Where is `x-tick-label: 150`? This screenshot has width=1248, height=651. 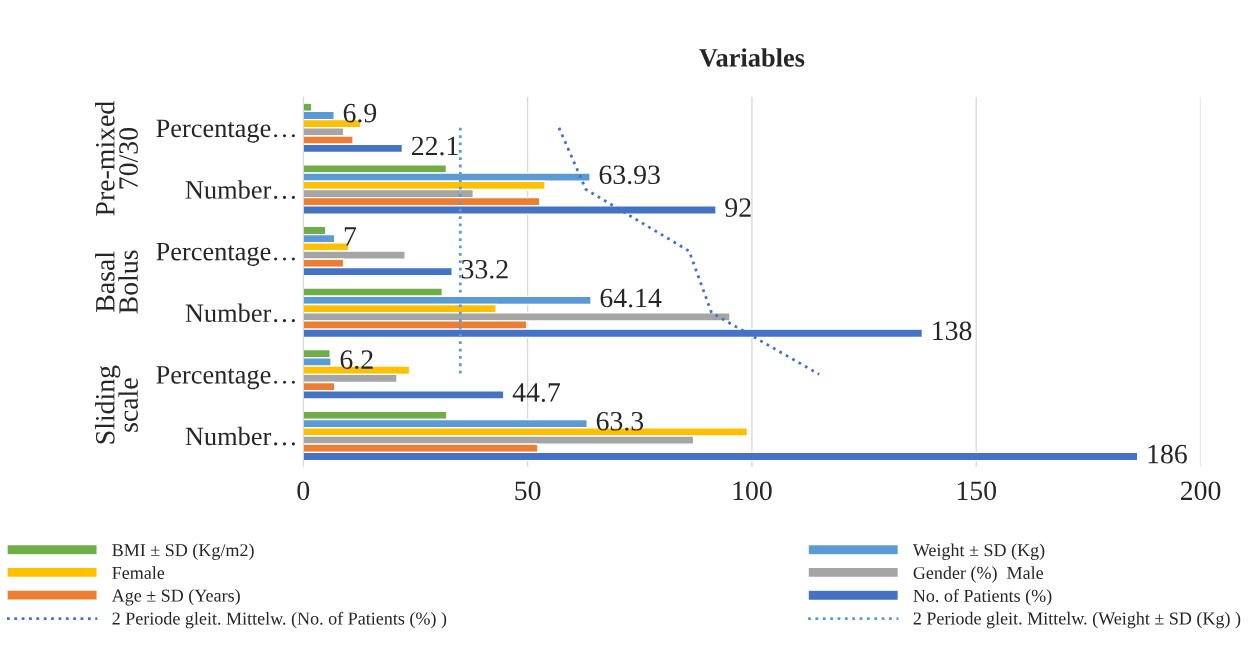
x-tick-label: 150 is located at coordinates (977, 491).